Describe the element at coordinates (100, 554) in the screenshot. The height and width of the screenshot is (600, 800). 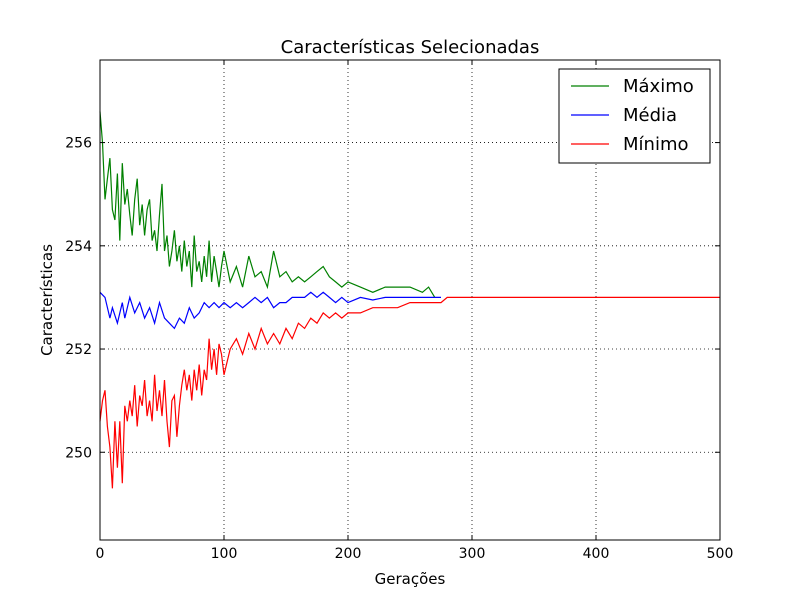
I see `x-tick-label: 0` at that location.